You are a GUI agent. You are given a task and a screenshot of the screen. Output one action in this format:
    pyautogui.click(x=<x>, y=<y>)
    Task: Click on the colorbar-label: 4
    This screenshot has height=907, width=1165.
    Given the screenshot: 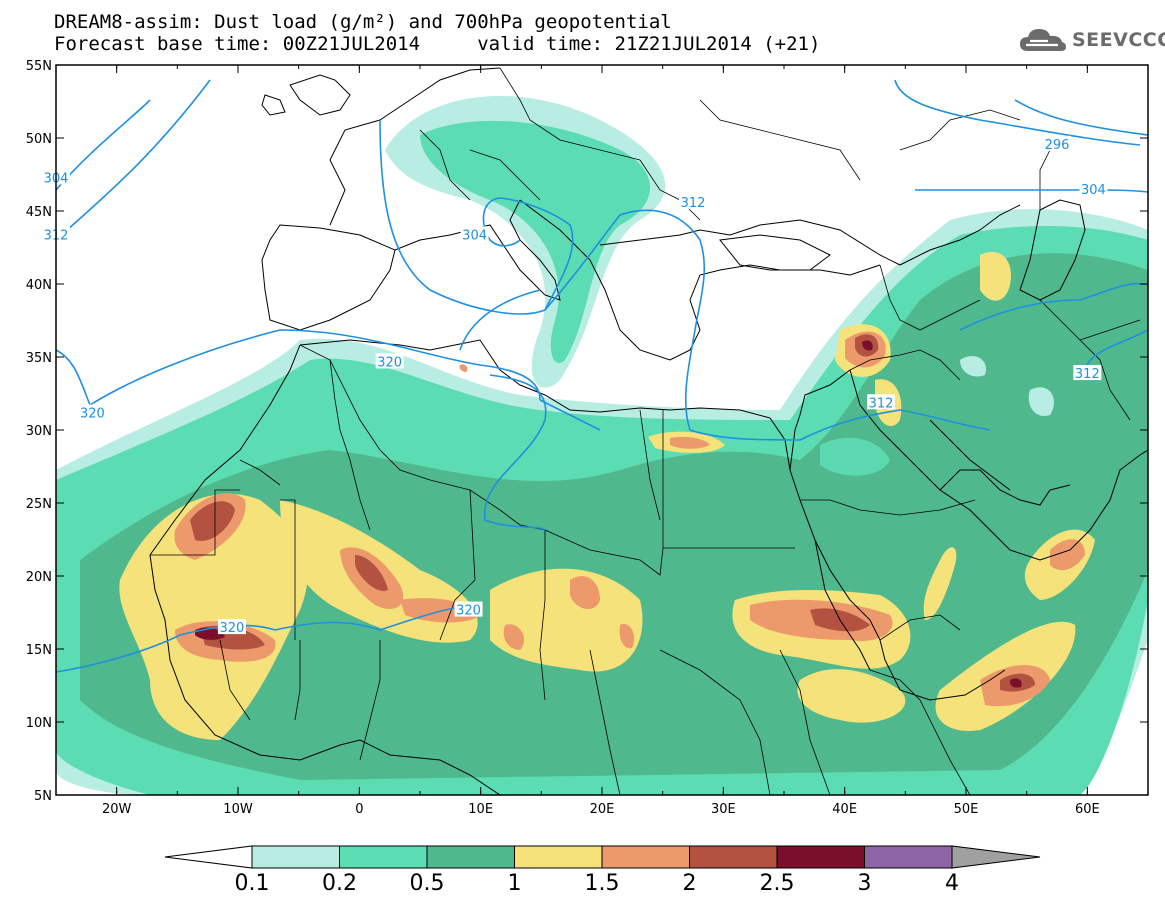 What is the action you would take?
    pyautogui.click(x=952, y=883)
    